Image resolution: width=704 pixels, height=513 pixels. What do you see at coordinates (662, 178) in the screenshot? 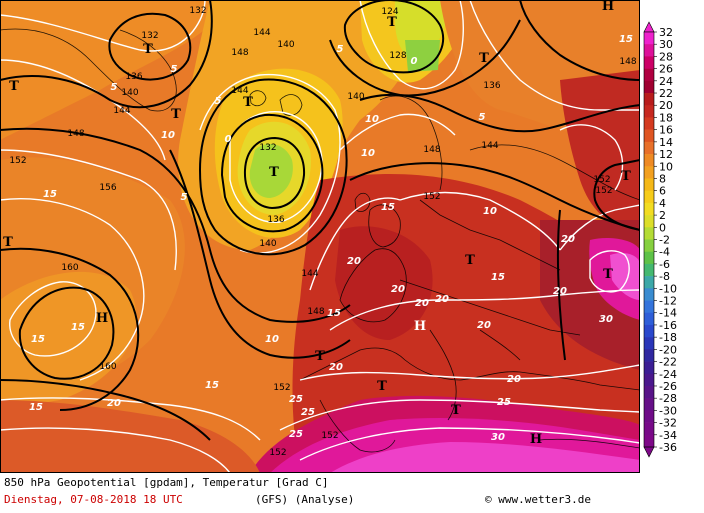
I see `scale-tick-label: 8` at bounding box center [662, 178].